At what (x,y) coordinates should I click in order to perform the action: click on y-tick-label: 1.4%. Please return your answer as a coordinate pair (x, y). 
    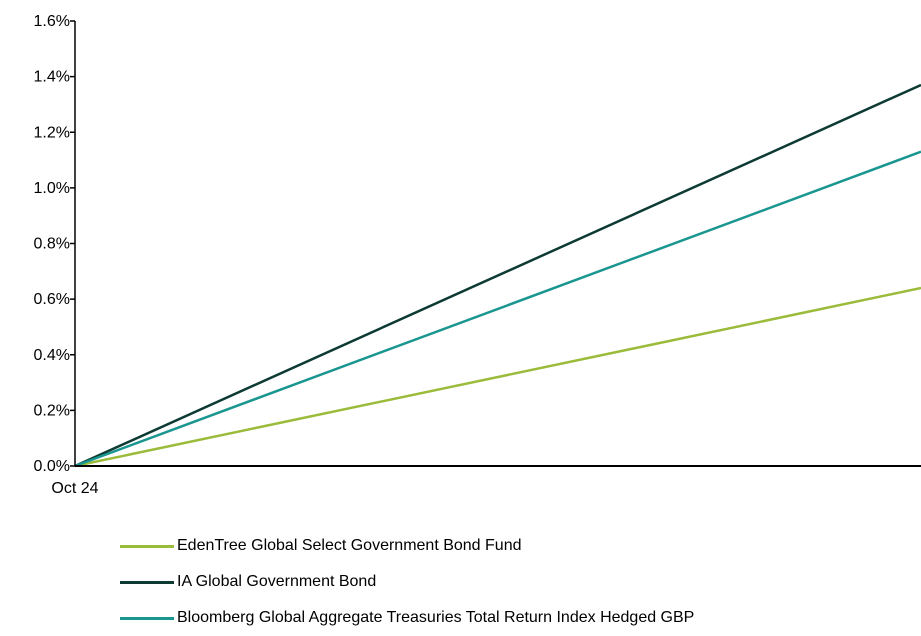
    Looking at the image, I should click on (52, 77).